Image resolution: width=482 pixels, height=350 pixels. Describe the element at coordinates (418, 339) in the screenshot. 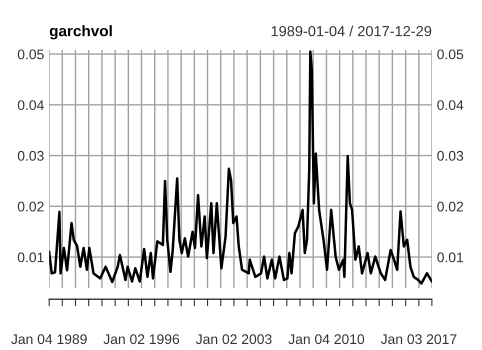

I see `x-tick-label: Jan 03 2017` at that location.